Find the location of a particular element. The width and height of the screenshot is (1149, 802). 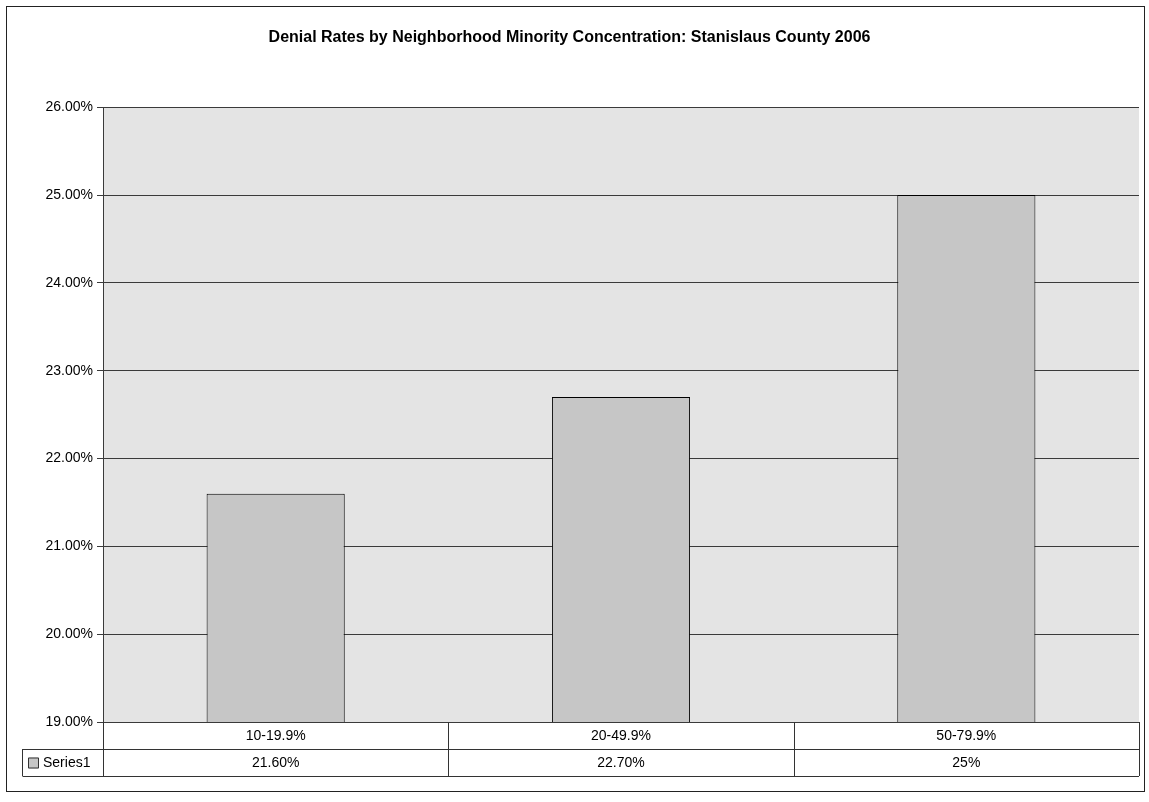

data-label: 22.70% is located at coordinates (621, 762).